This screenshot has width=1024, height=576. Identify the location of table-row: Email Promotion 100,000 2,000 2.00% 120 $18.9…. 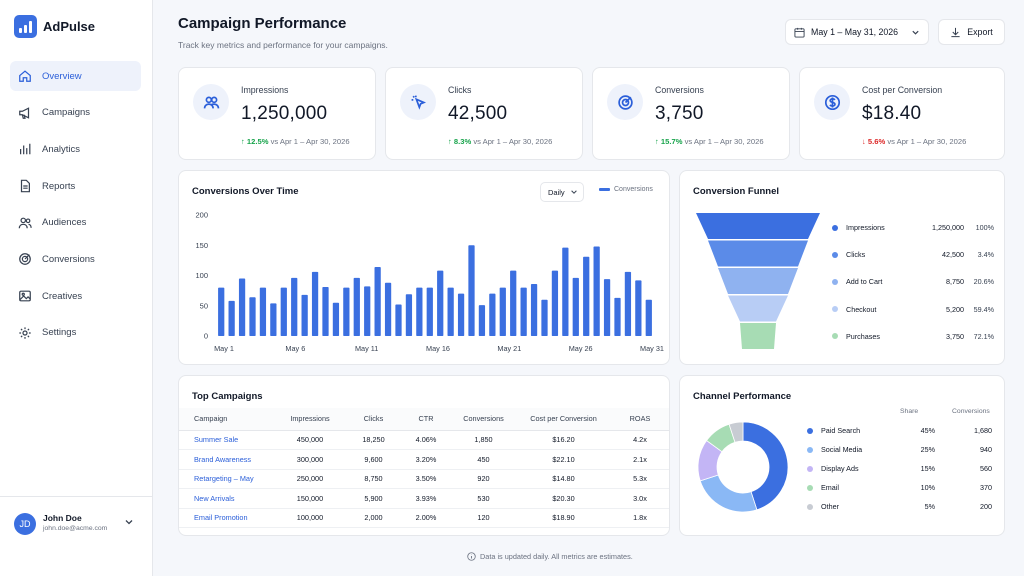
(424, 518).